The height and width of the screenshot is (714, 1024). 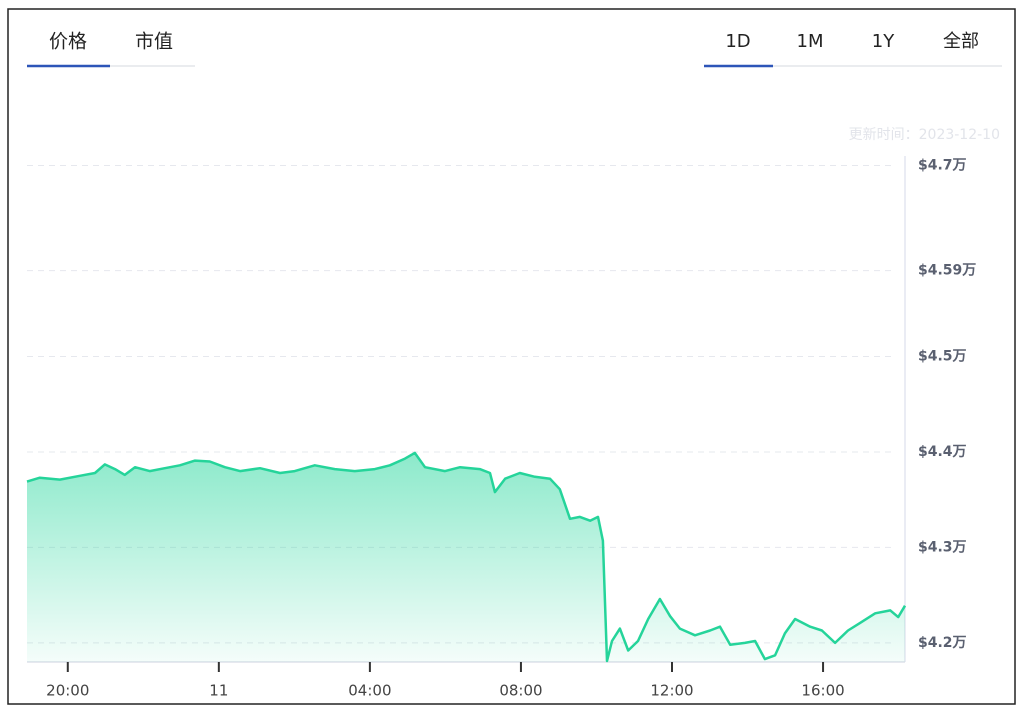 I want to click on x-tick-label: 04:00, so click(x=369, y=691).